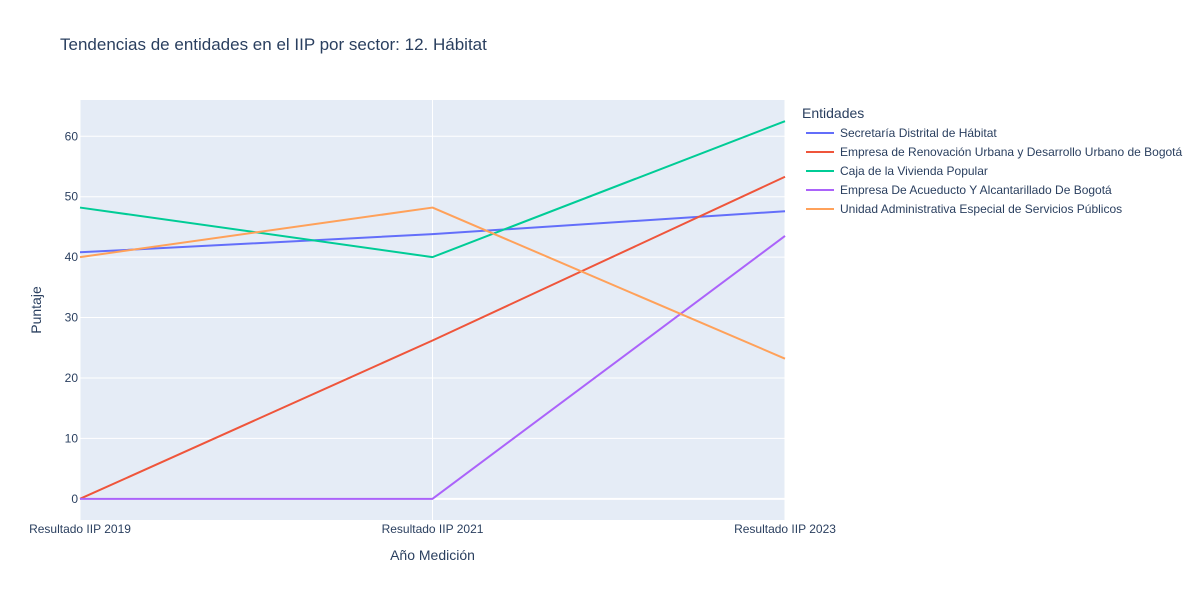 This screenshot has height=600, width=1200. I want to click on y-tick-label: 30, so click(72, 318).